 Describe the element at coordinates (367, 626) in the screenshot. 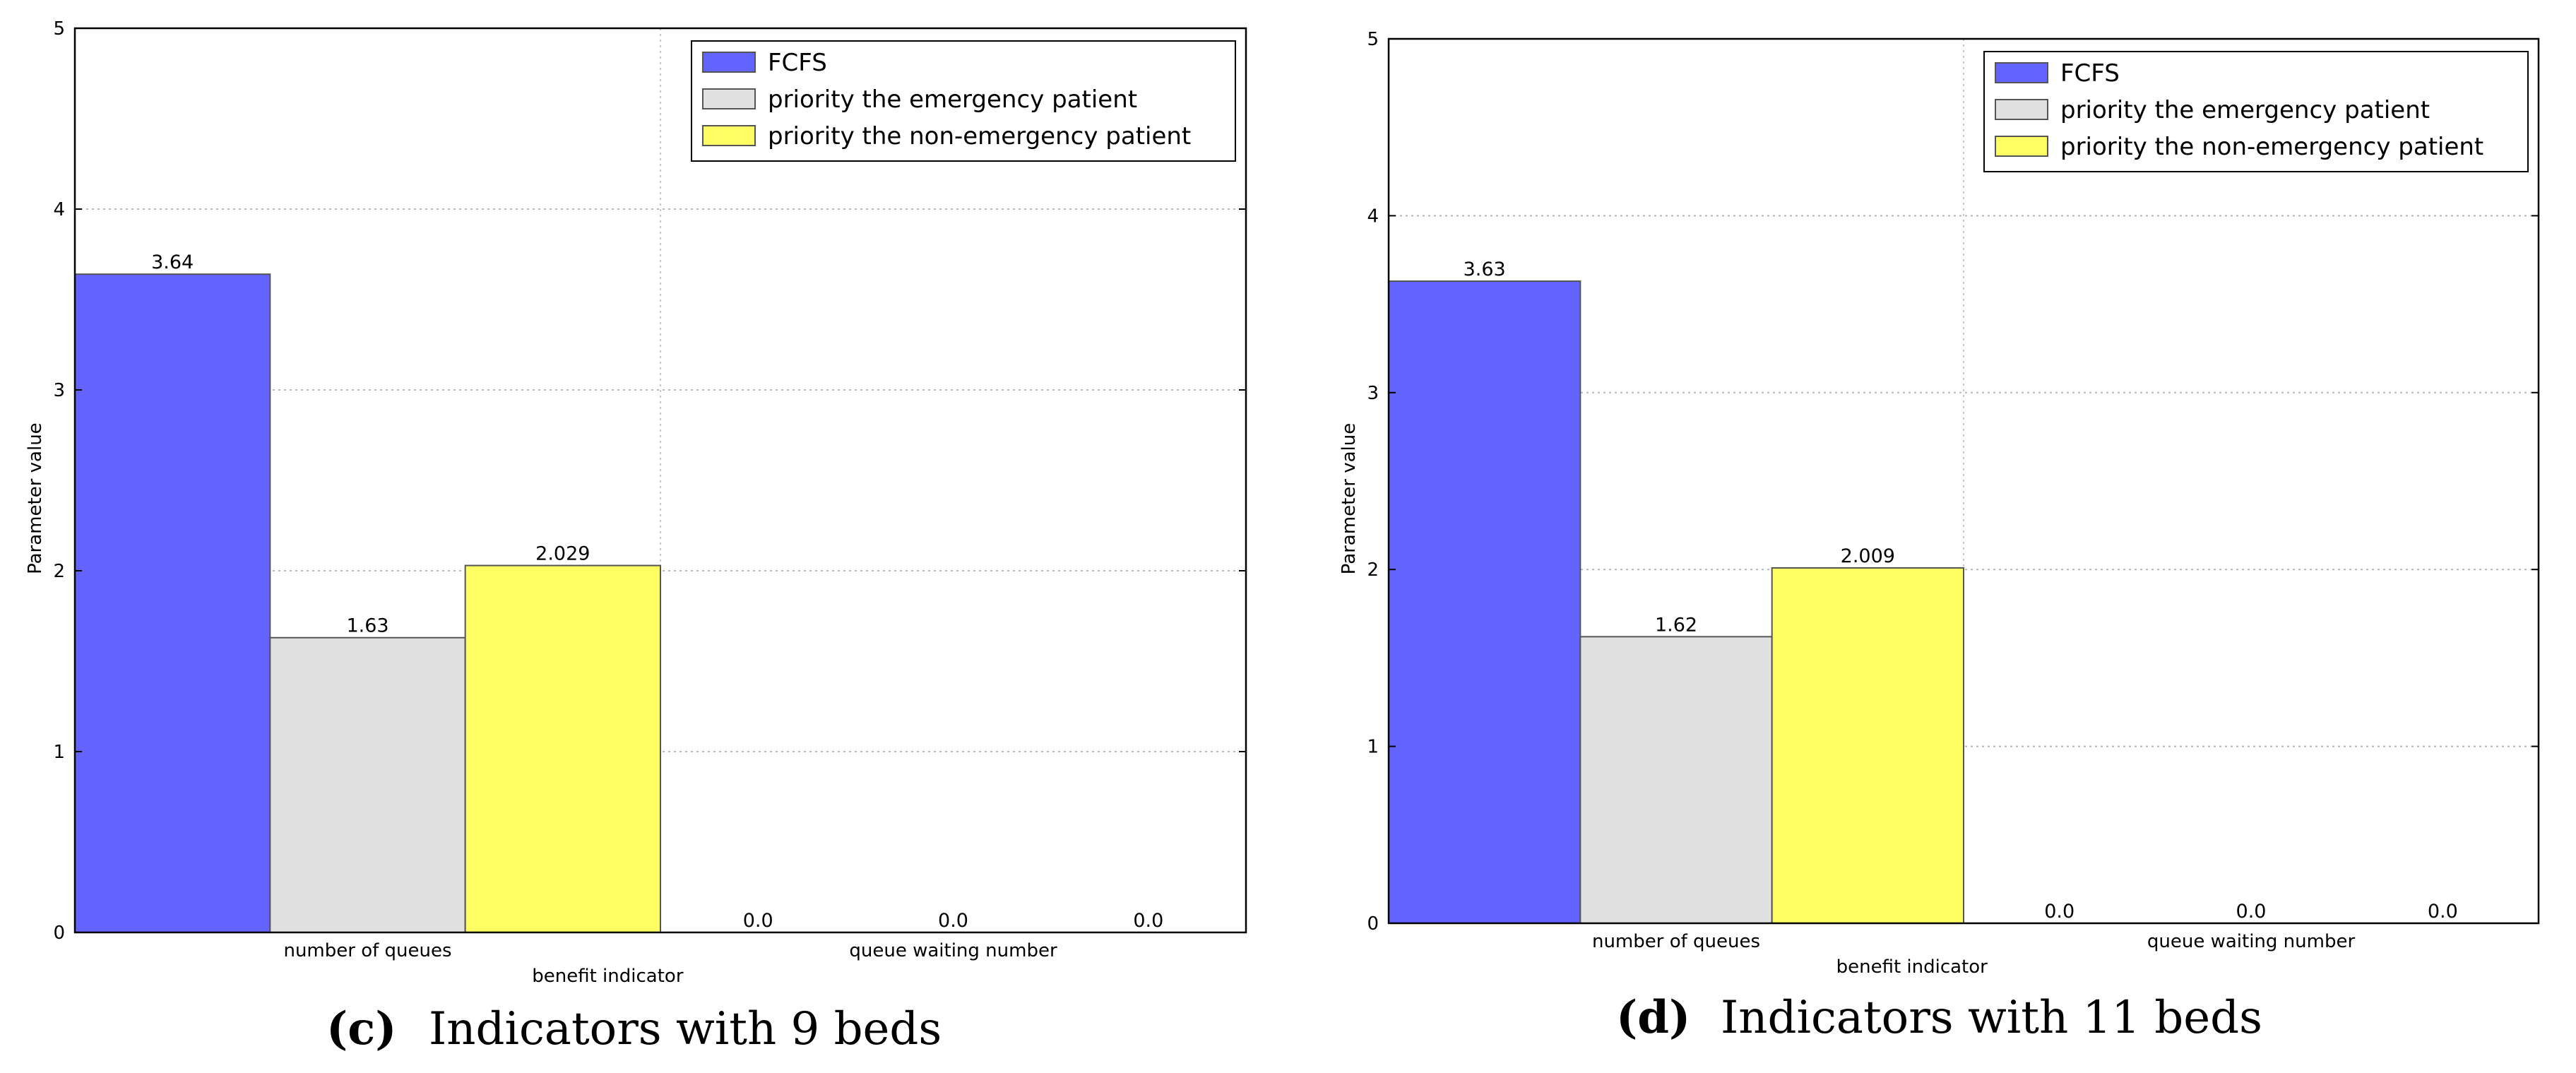

I see `data-label: 1.63` at that location.